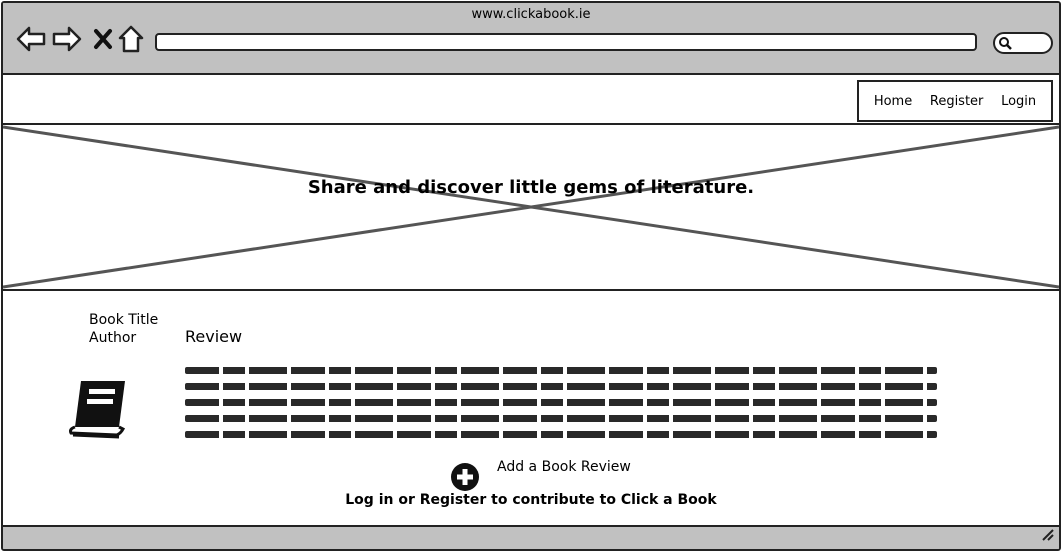 This screenshot has width=1064, height=554. What do you see at coordinates (31, 39) in the screenshot?
I see `back-arrow-icon` at bounding box center [31, 39].